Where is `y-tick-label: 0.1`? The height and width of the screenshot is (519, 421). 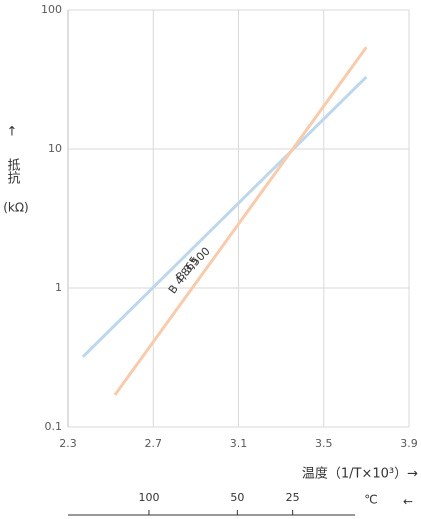
y-tick-label: 0.1 is located at coordinates (54, 426).